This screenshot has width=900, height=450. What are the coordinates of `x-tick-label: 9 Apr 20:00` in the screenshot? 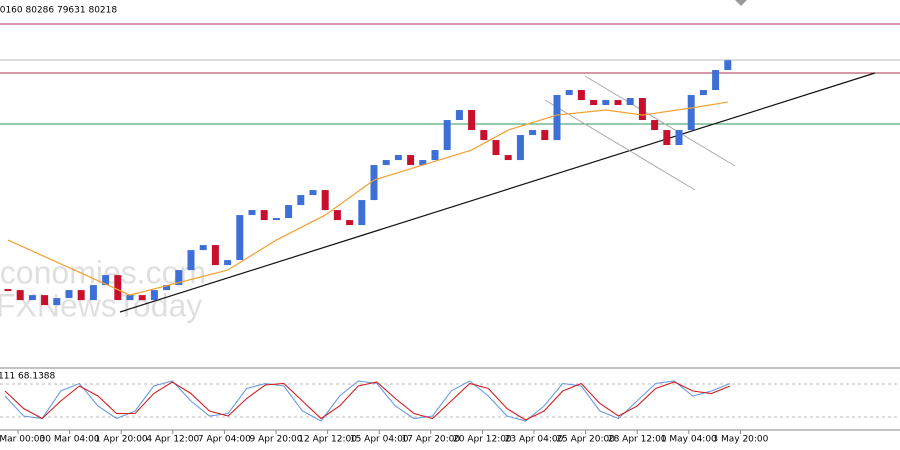 It's located at (276, 440).